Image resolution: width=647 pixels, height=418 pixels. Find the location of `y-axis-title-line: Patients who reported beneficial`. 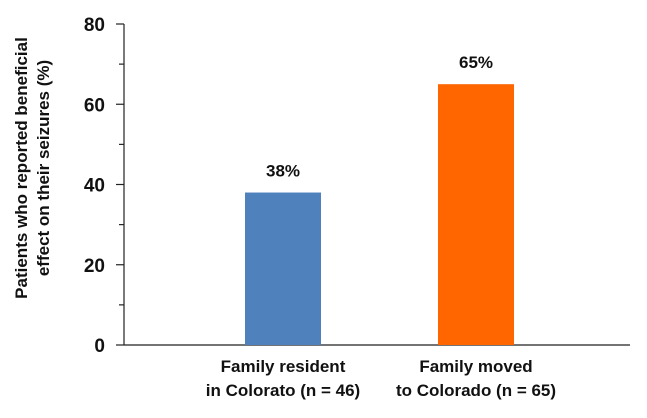

y-axis-title-line: Patients who reported beneficial is located at coordinates (21, 168).